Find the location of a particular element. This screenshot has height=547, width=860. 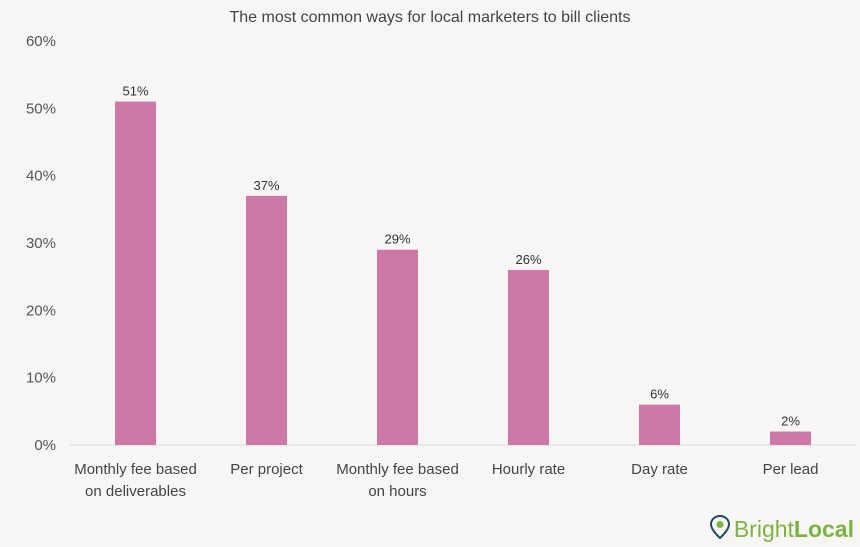

data-label: 29% is located at coordinates (397, 239).